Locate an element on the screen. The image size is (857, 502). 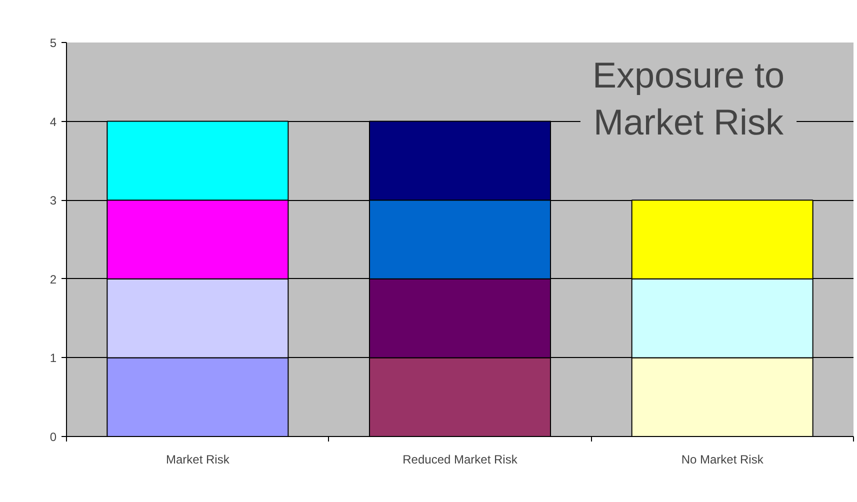
x-tick-label: Reduced Market Risk is located at coordinates (460, 459).